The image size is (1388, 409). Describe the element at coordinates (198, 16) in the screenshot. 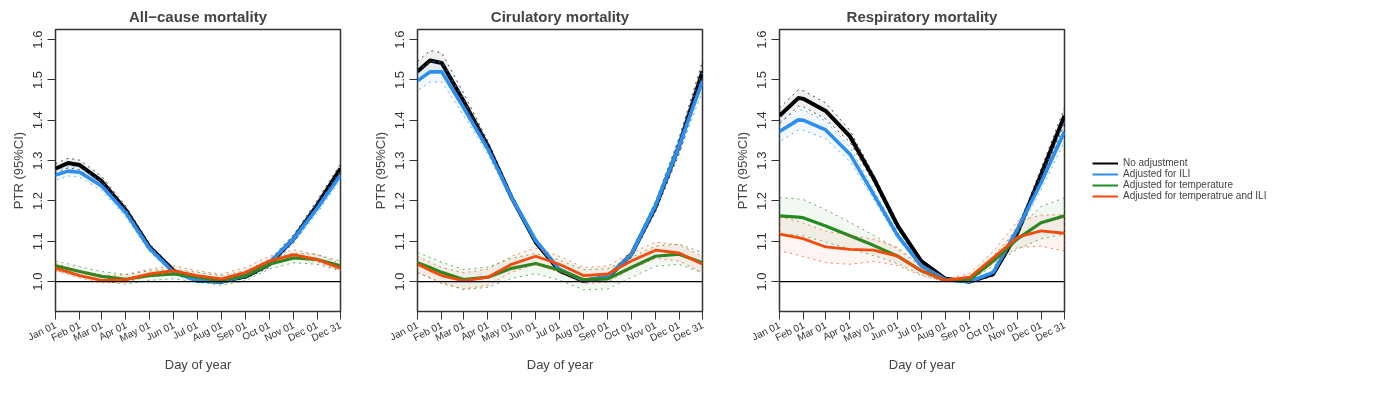

I see `chart-title: All−cause mortality` at that location.